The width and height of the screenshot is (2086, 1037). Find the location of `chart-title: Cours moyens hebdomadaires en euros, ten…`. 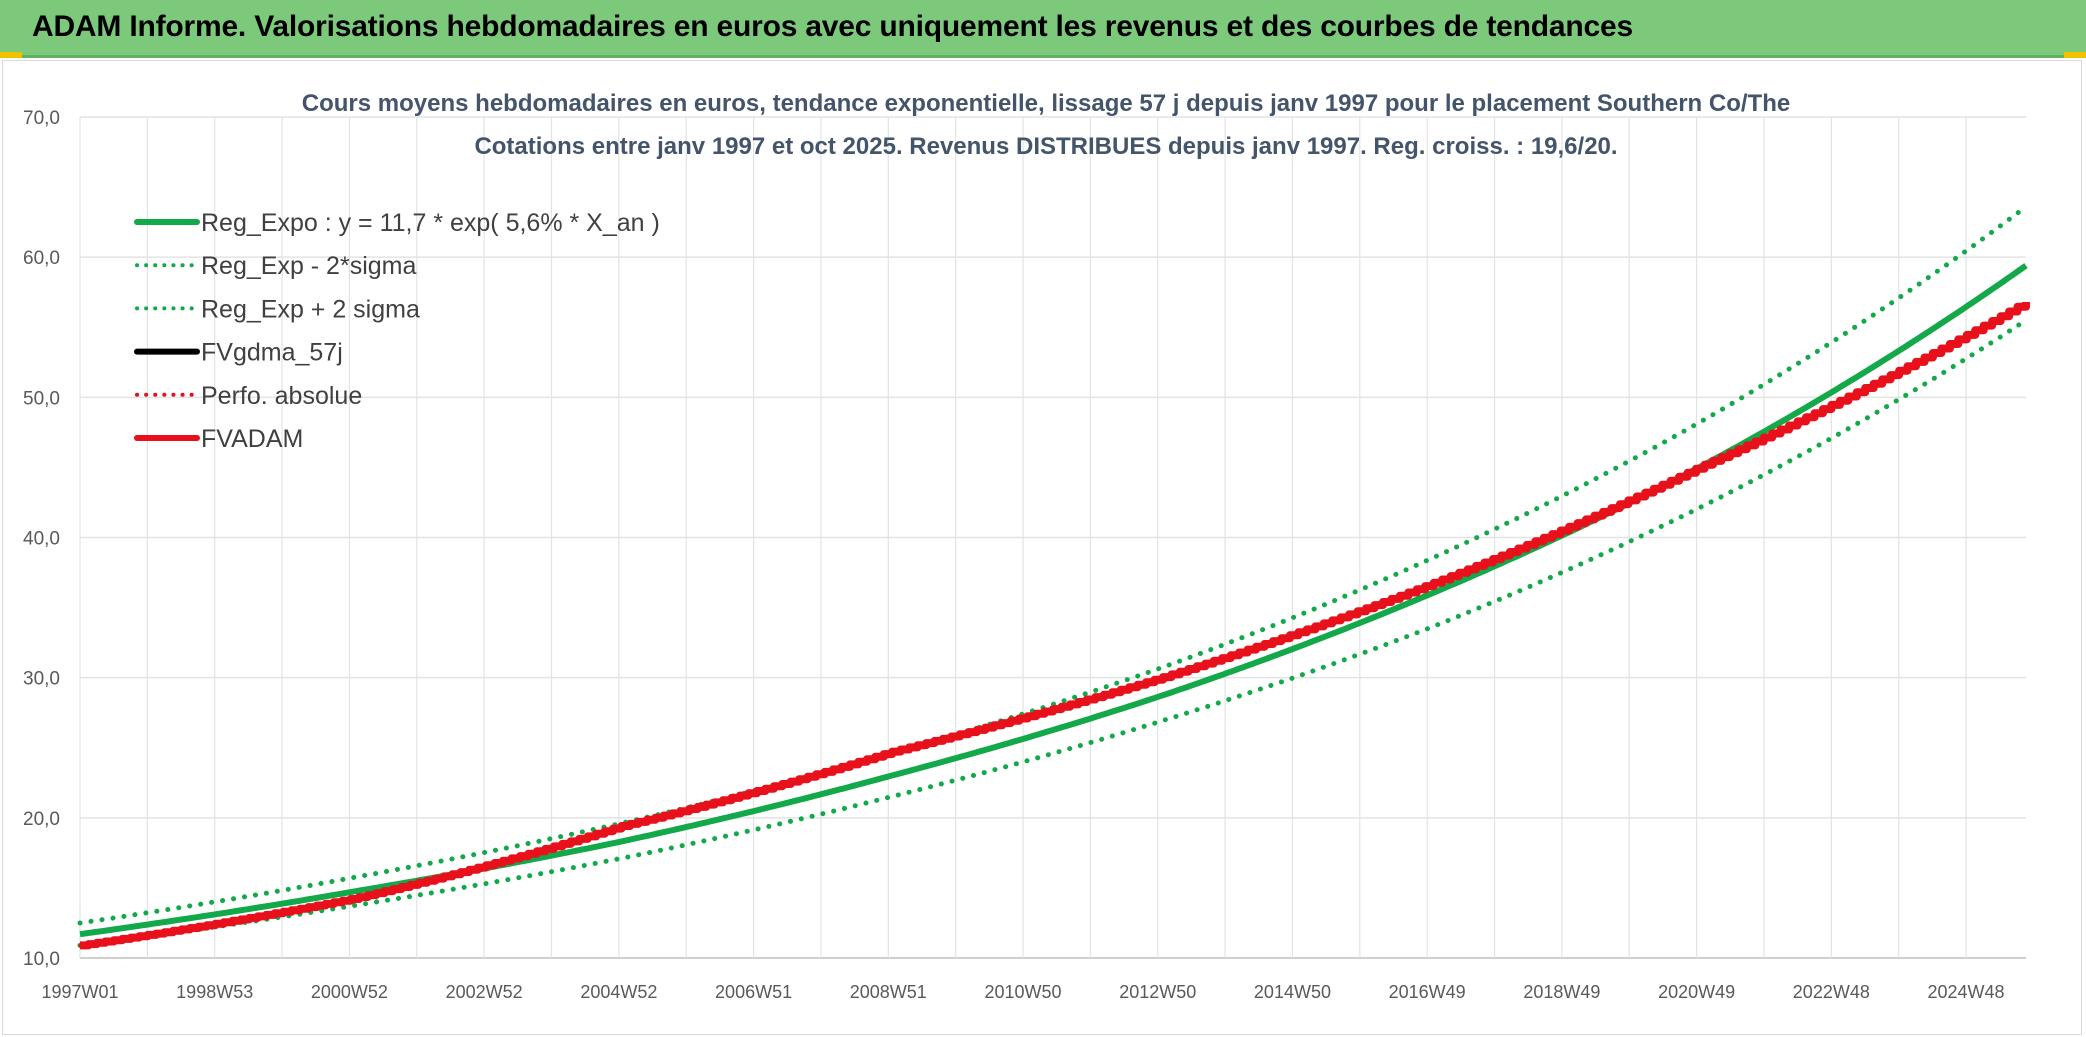

chart-title: Cours moyens hebdomadaires en euros, ten… is located at coordinates (1046, 103).